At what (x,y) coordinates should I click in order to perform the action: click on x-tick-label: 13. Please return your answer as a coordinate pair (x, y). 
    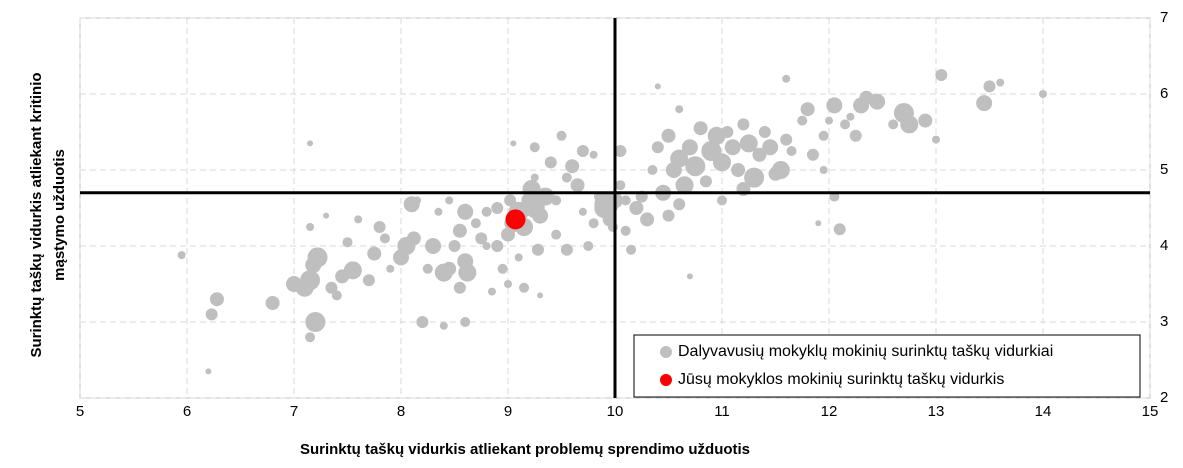
    Looking at the image, I should click on (936, 411).